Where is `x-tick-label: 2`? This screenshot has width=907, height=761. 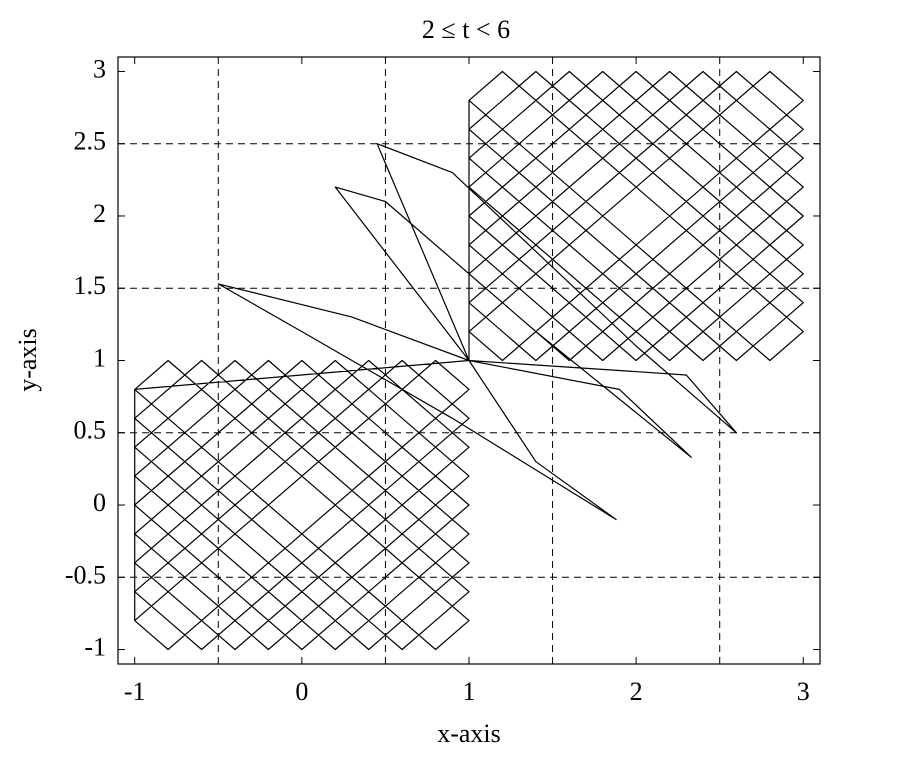
x-tick-label: 2 is located at coordinates (636, 691).